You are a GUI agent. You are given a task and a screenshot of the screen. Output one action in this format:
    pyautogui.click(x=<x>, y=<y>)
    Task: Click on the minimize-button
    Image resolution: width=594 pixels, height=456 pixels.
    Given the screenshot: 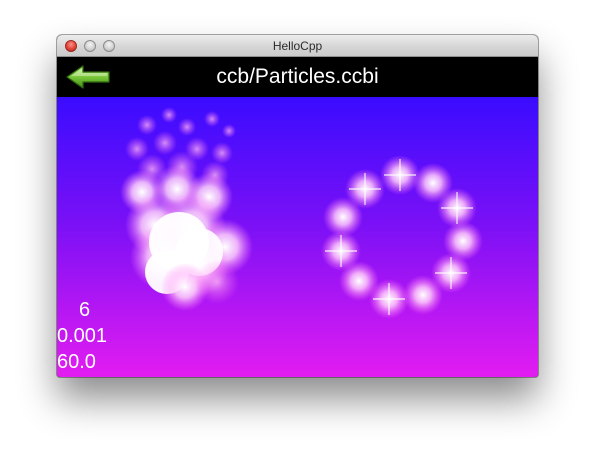 What is the action you would take?
    pyautogui.click(x=90, y=46)
    